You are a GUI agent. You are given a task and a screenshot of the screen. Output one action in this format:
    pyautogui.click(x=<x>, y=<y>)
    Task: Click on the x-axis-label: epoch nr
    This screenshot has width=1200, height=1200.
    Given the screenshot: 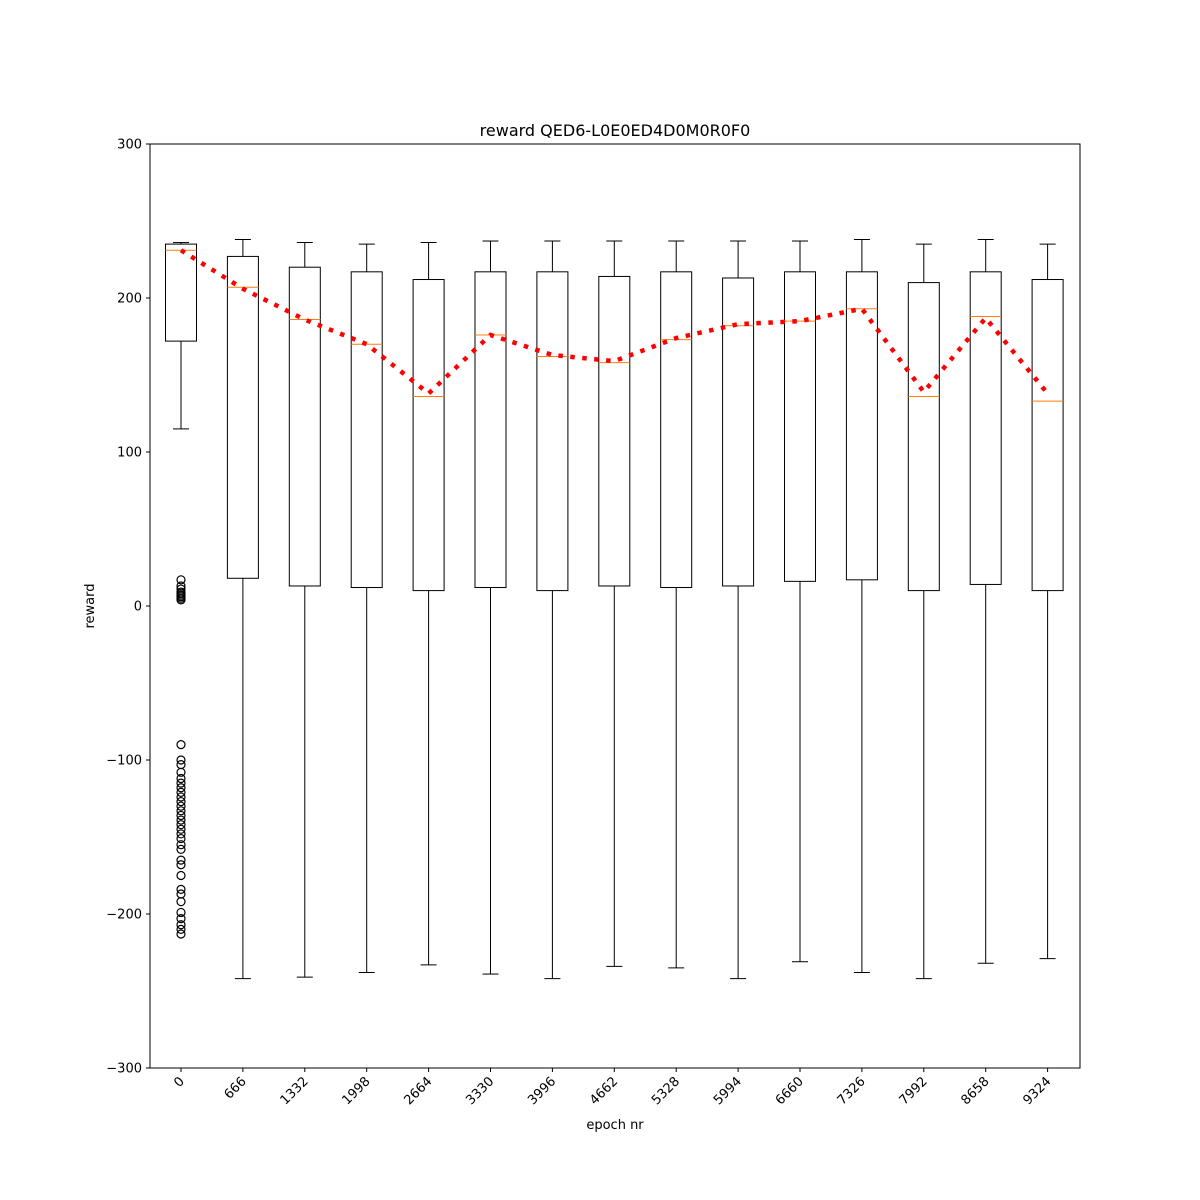 What is the action you would take?
    pyautogui.click(x=615, y=1125)
    